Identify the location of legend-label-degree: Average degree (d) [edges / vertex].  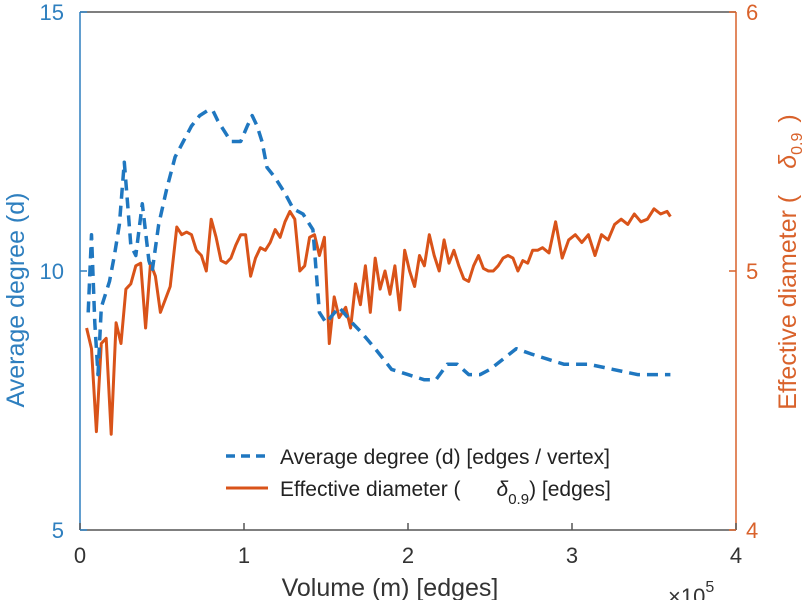
(445, 457).